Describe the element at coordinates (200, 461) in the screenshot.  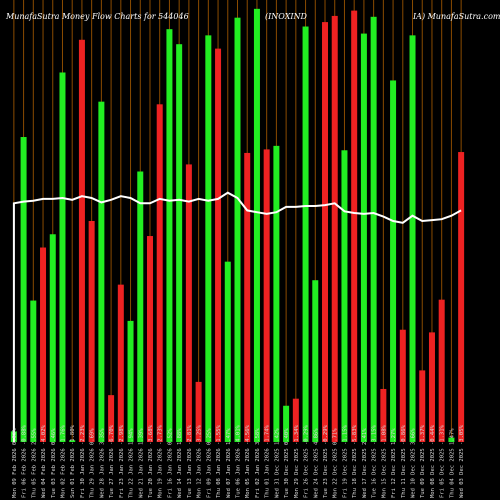
I see `x-tick-label: Mon 12 Jan 2026 -3.25%` at that location.